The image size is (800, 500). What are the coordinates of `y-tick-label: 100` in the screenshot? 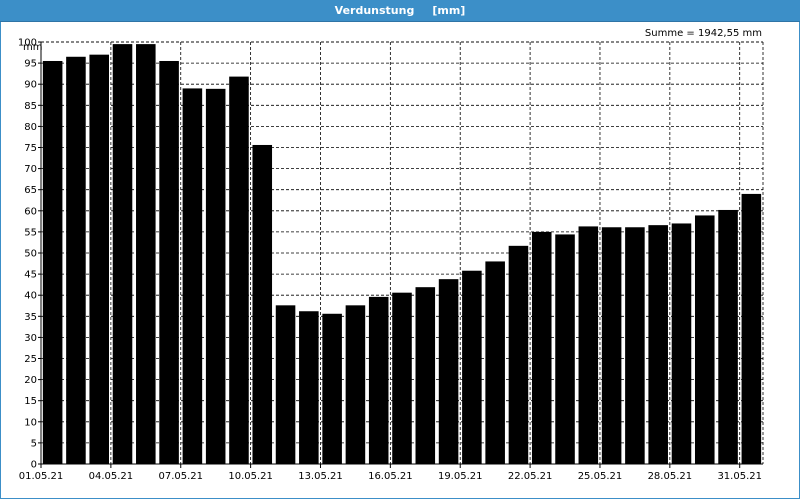 It's located at (27, 43).